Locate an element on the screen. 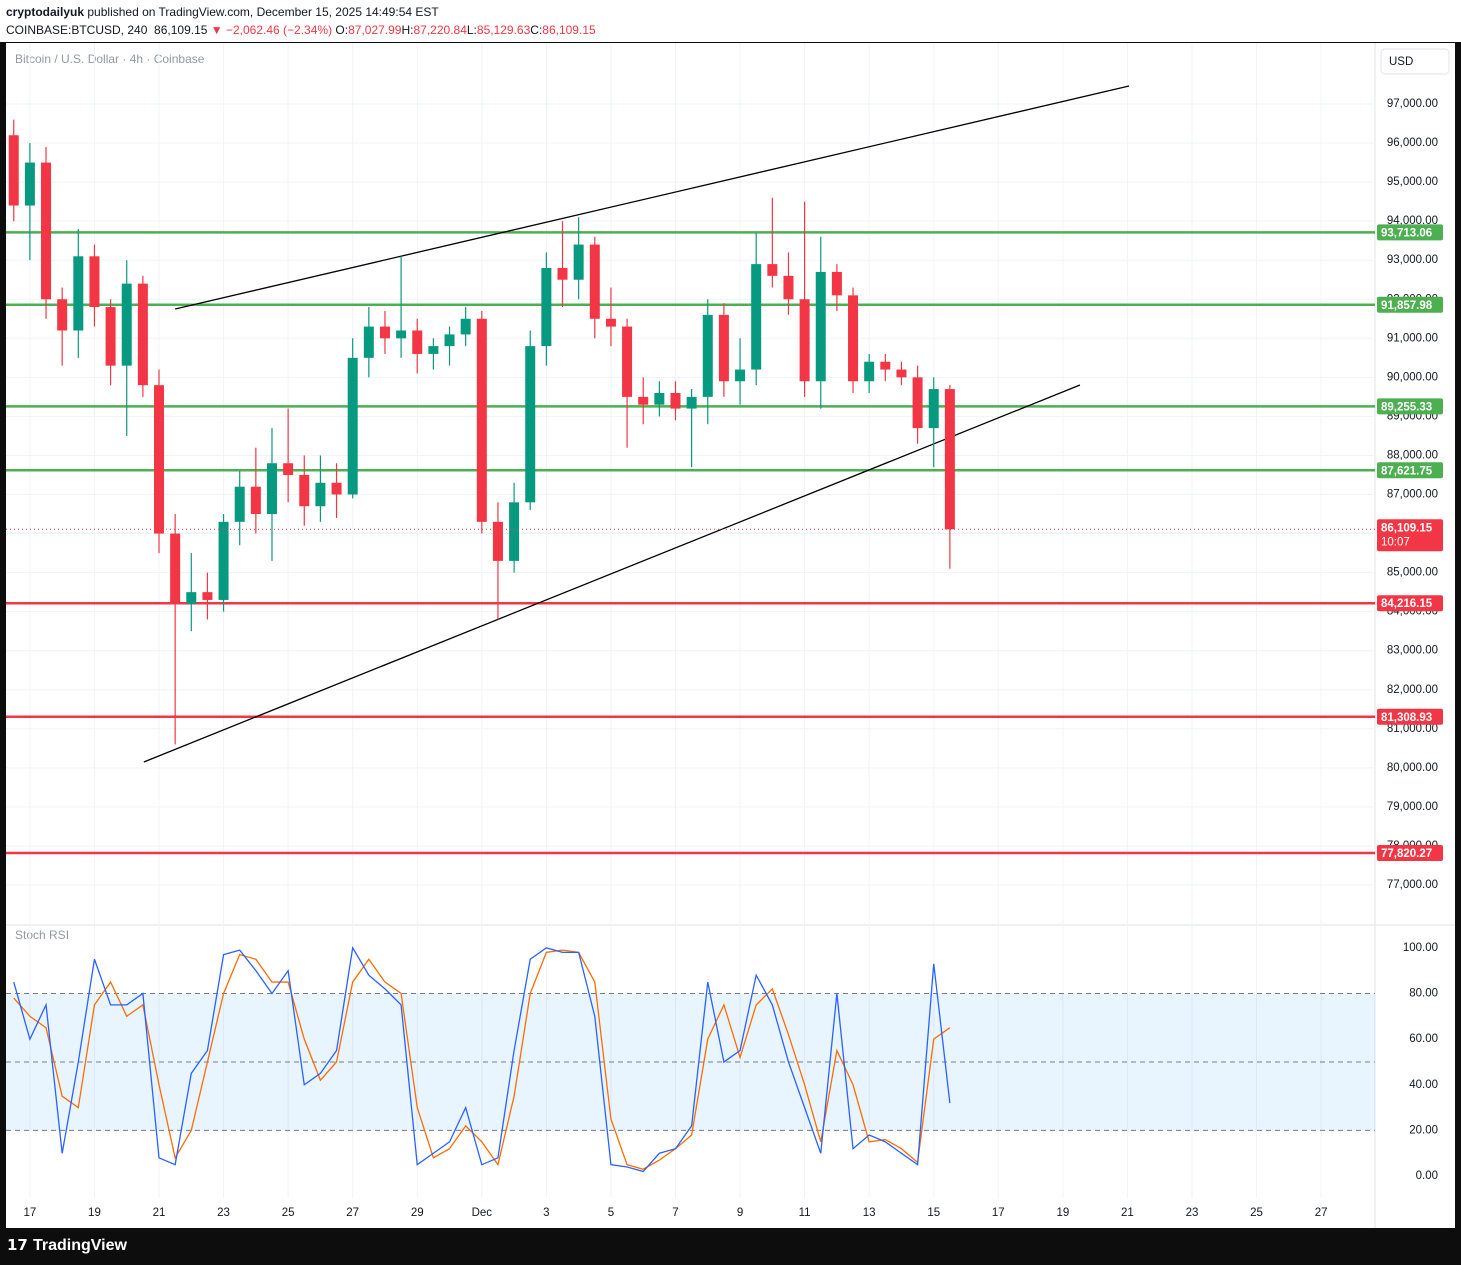 The image size is (1461, 1265). ohlc-label: L: is located at coordinates (471, 30).